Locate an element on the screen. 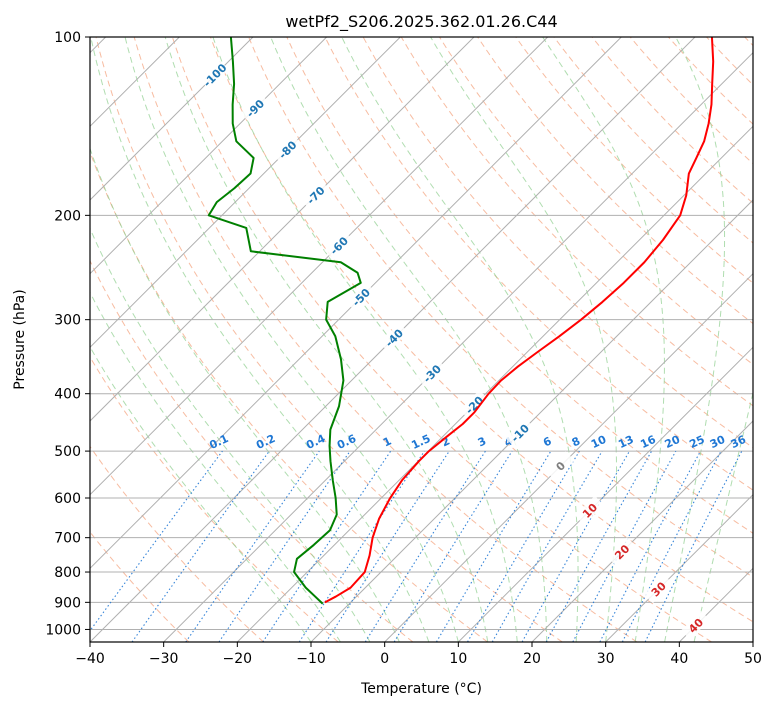 Image resolution: width=775 pixels, height=708 pixels. x-tick-label: 10 is located at coordinates (458, 659).